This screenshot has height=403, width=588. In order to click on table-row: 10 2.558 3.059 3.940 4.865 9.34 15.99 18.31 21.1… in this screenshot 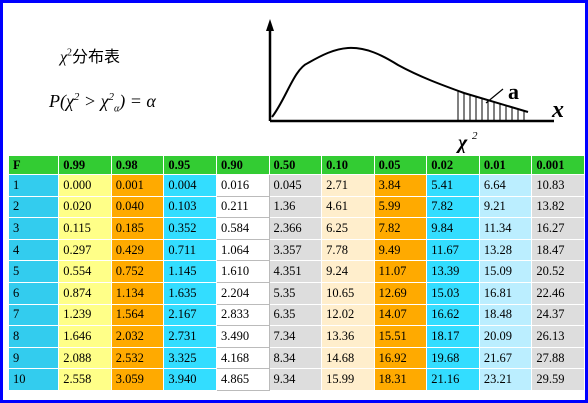, I will do `click(297, 379)`.